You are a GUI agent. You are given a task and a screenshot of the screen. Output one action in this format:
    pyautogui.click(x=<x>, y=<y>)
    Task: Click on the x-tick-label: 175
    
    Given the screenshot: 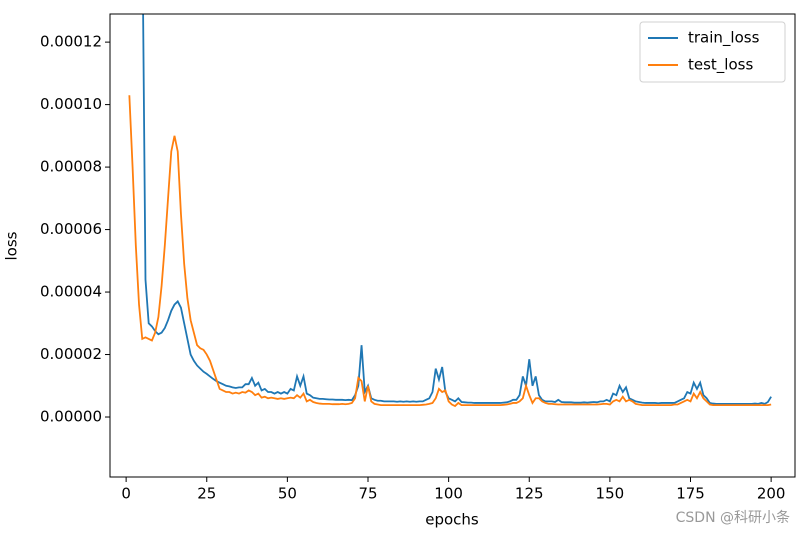 What is the action you would take?
    pyautogui.click(x=690, y=494)
    